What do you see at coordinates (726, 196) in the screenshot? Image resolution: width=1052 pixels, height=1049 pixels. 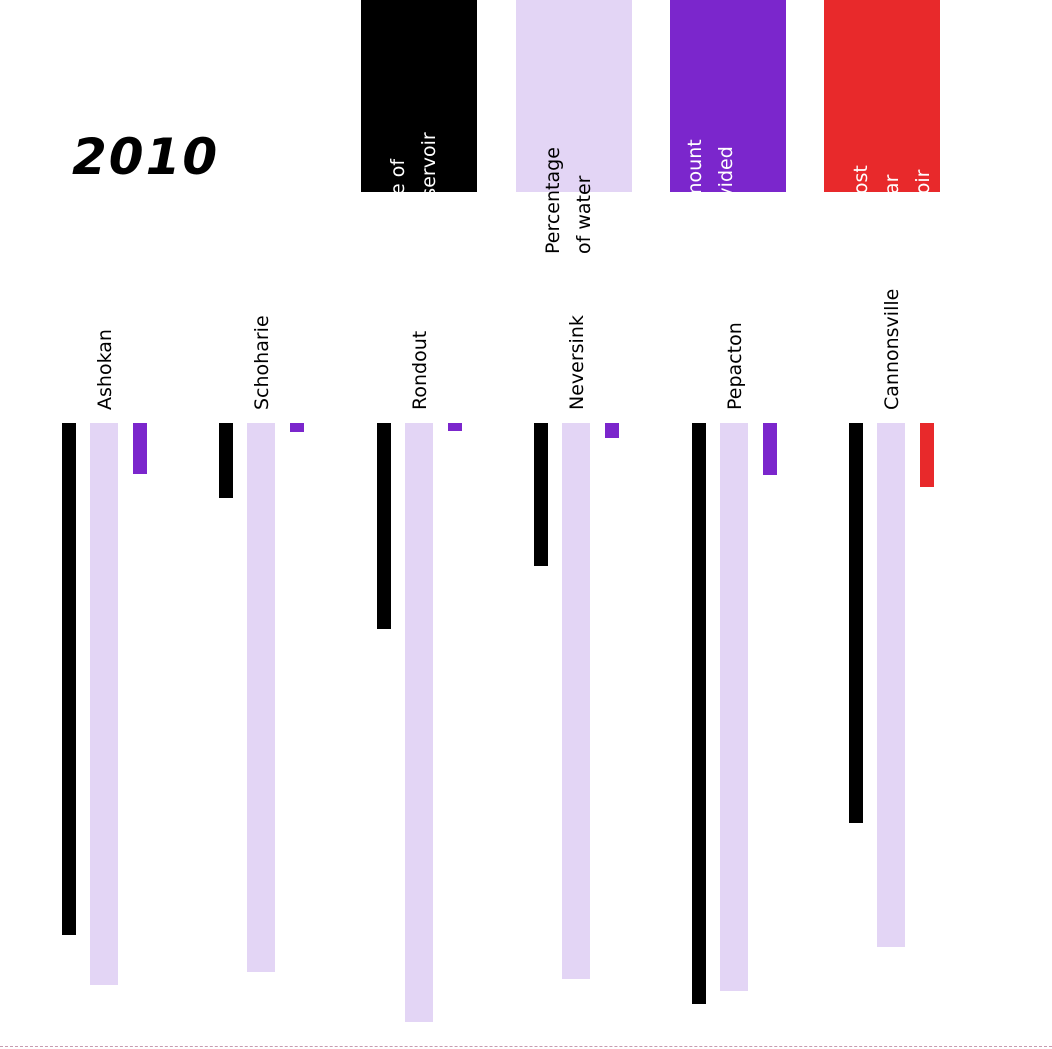 I see `legend-provided-label: The amount of provided water` at bounding box center [726, 196].